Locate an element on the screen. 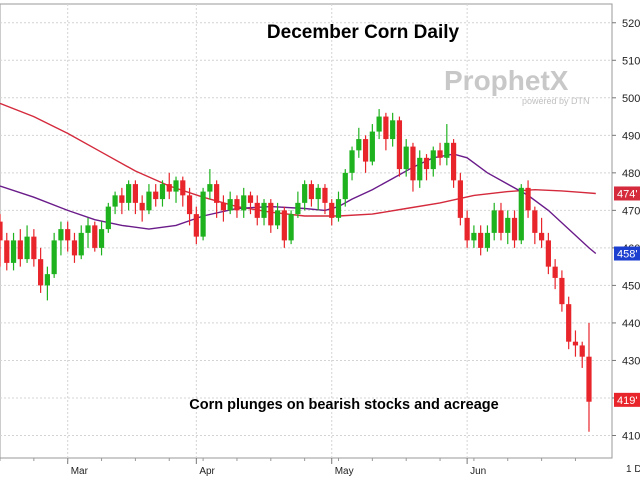 This screenshot has width=640, height=480. y-tick-label: 500 is located at coordinates (631, 99).